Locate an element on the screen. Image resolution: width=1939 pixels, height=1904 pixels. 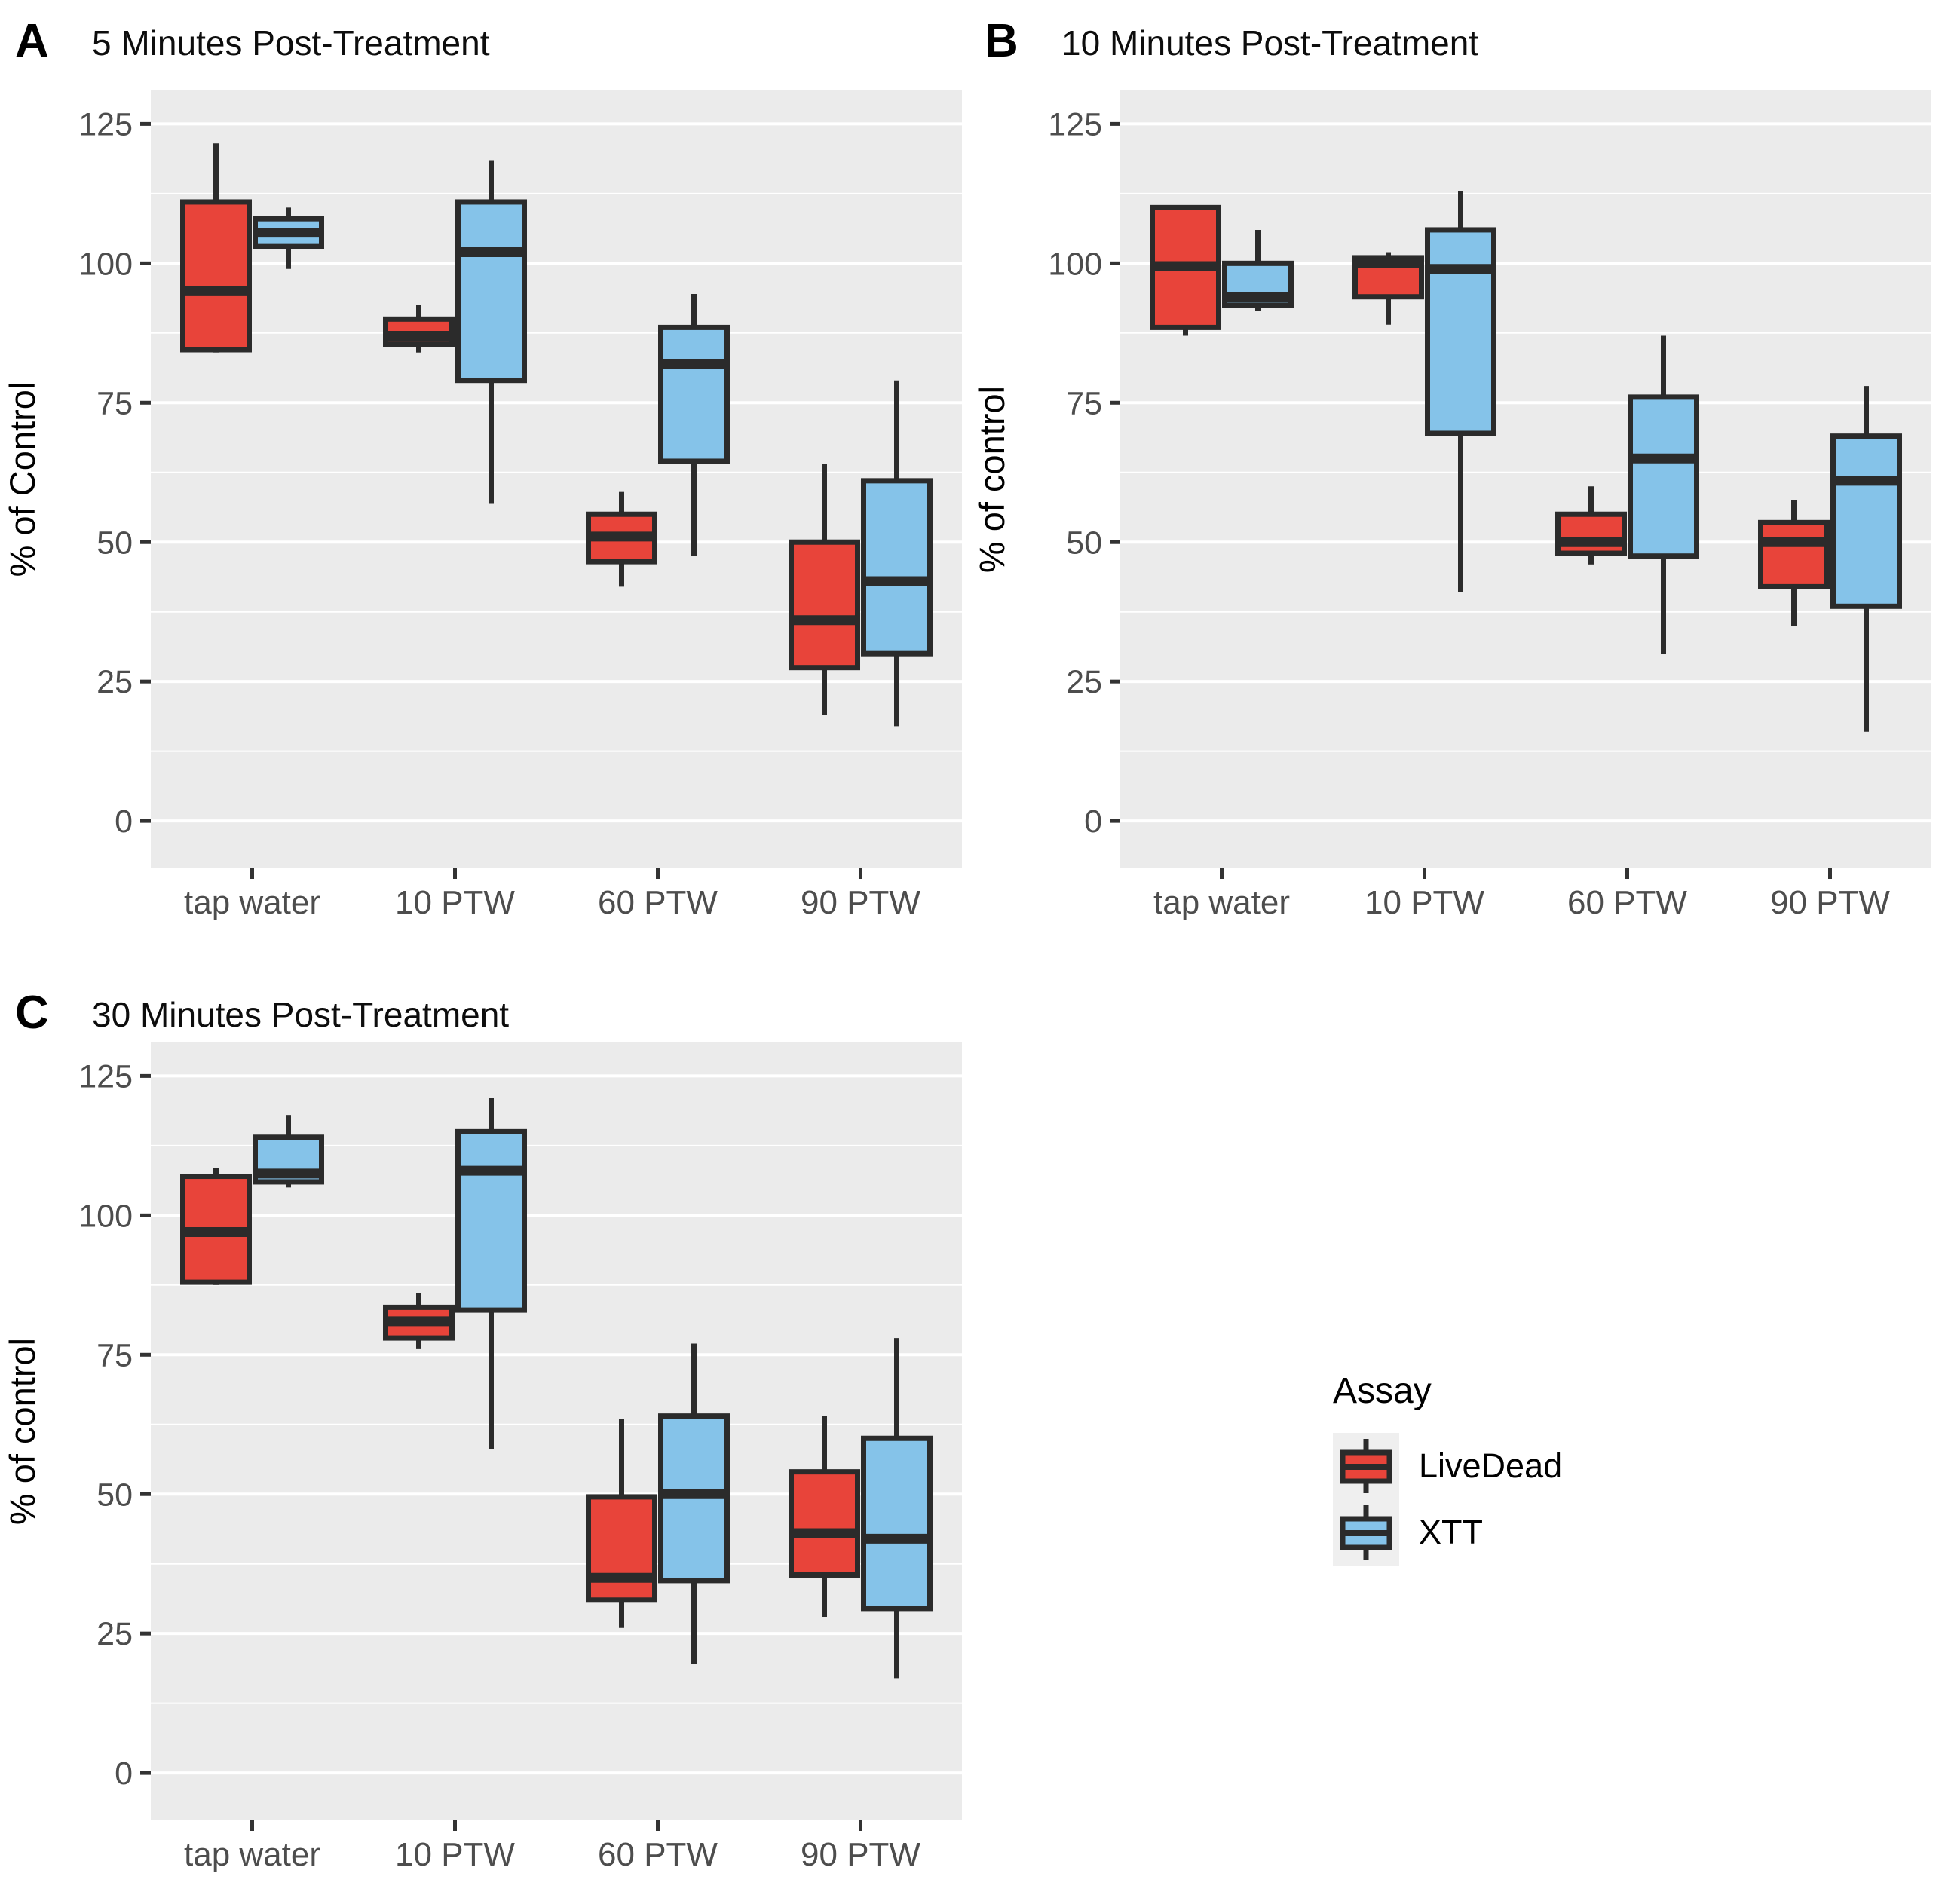
panel-a-letter: A is located at coordinates (32, 41).